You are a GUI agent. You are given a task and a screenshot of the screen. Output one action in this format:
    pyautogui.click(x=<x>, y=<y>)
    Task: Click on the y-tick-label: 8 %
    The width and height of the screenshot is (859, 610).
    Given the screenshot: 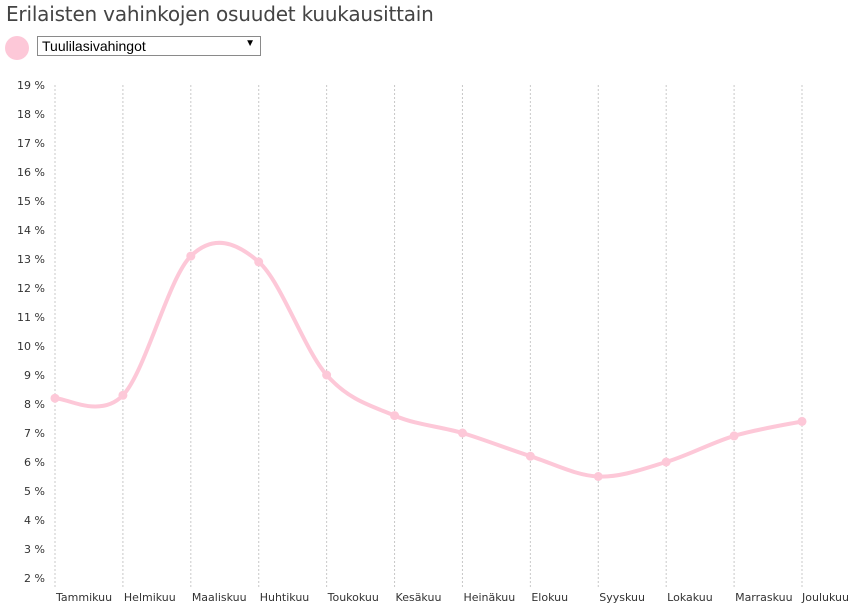 What is the action you would take?
    pyautogui.click(x=34, y=404)
    